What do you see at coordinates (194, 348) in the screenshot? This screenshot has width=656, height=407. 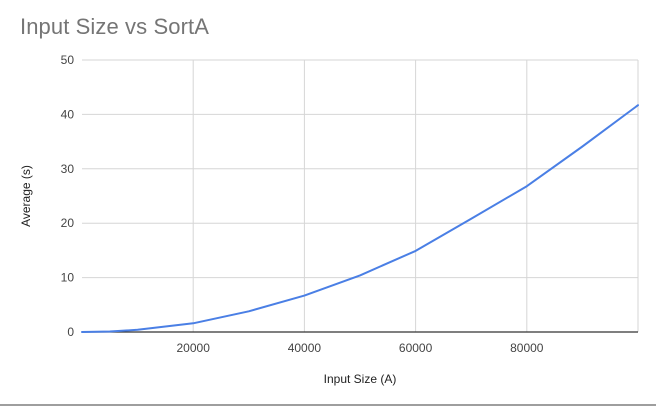 I see `x-tick-label: 20000` at bounding box center [194, 348].